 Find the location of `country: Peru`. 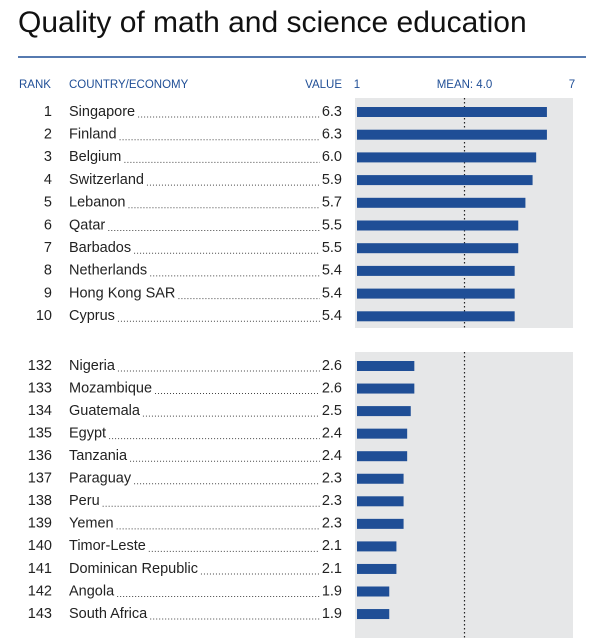

country: Peru is located at coordinates (84, 501).